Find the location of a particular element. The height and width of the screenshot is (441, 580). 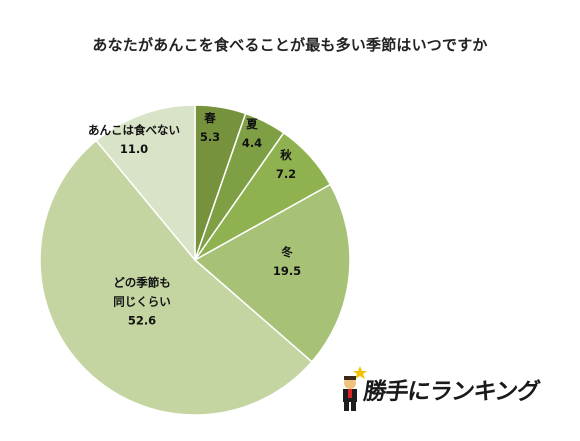

slice-category-label: 同じくらい is located at coordinates (142, 302).